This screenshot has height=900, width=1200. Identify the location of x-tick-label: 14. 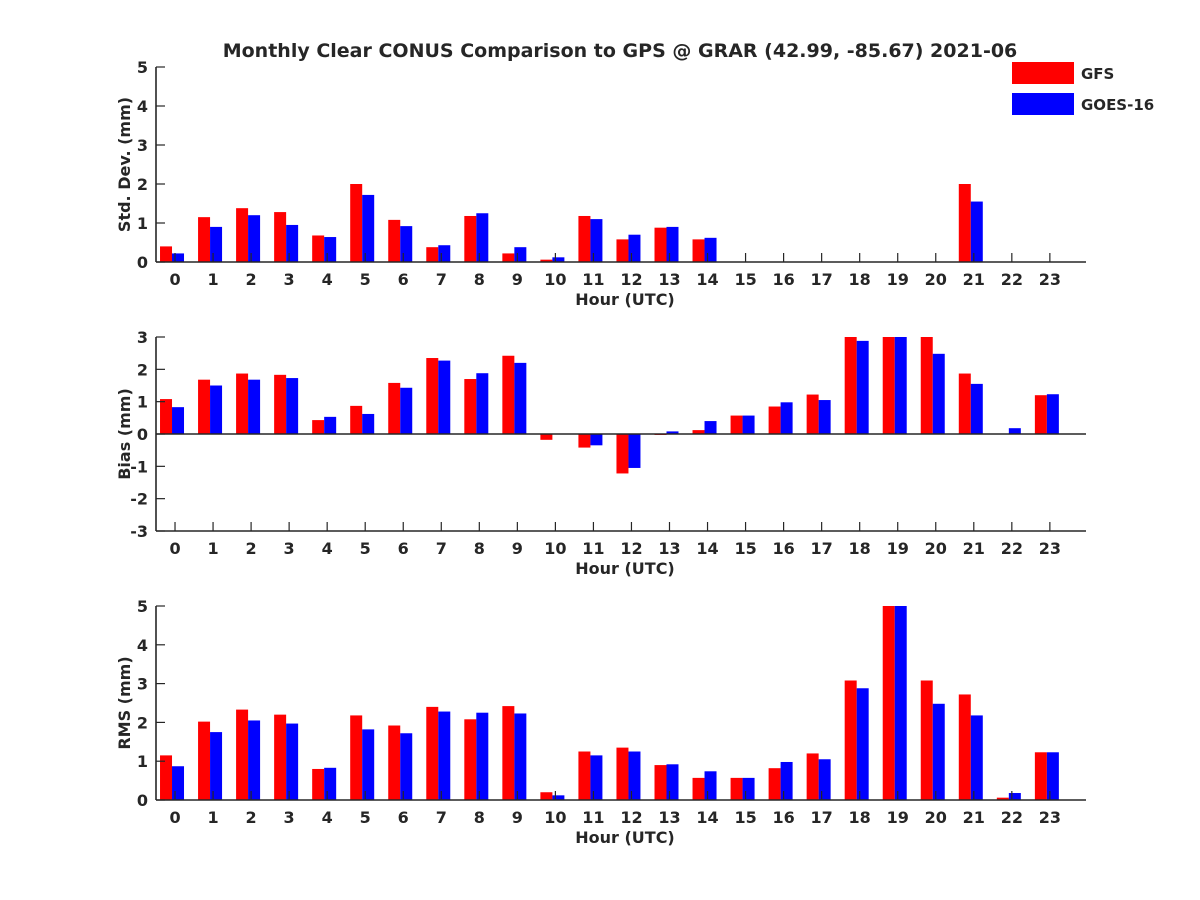
(707, 817).